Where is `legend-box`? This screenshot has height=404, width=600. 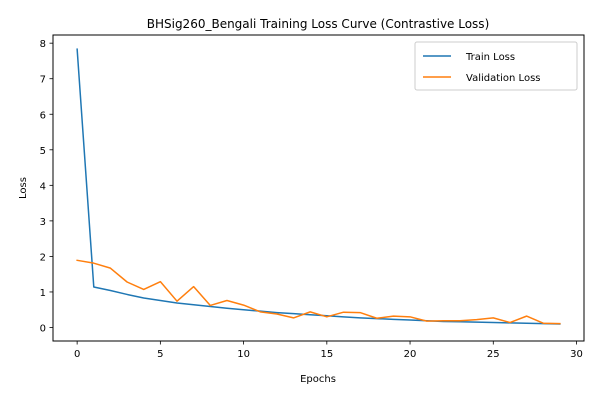 legend-box is located at coordinates (496, 66).